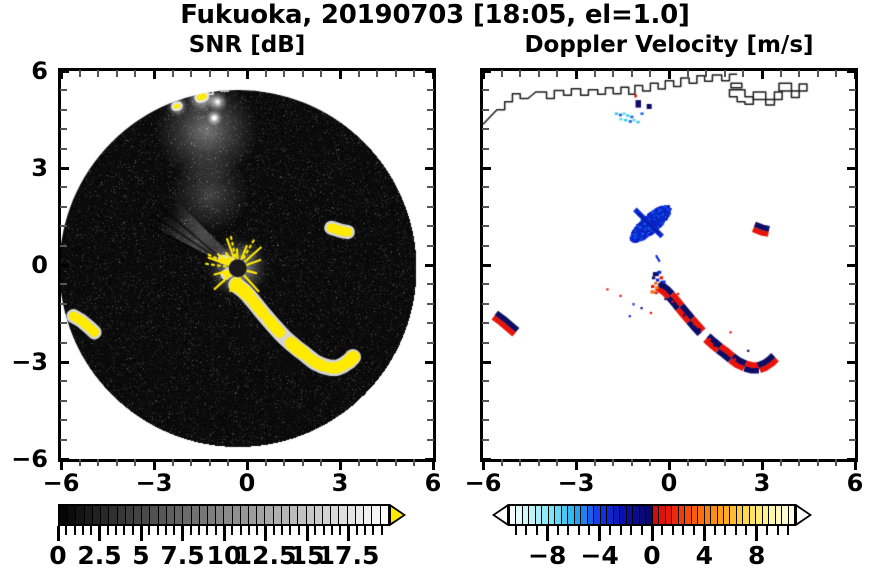 The image size is (870, 570). Describe the element at coordinates (182, 555) in the screenshot. I see `colorbar-tick-label: 7.5` at that location.